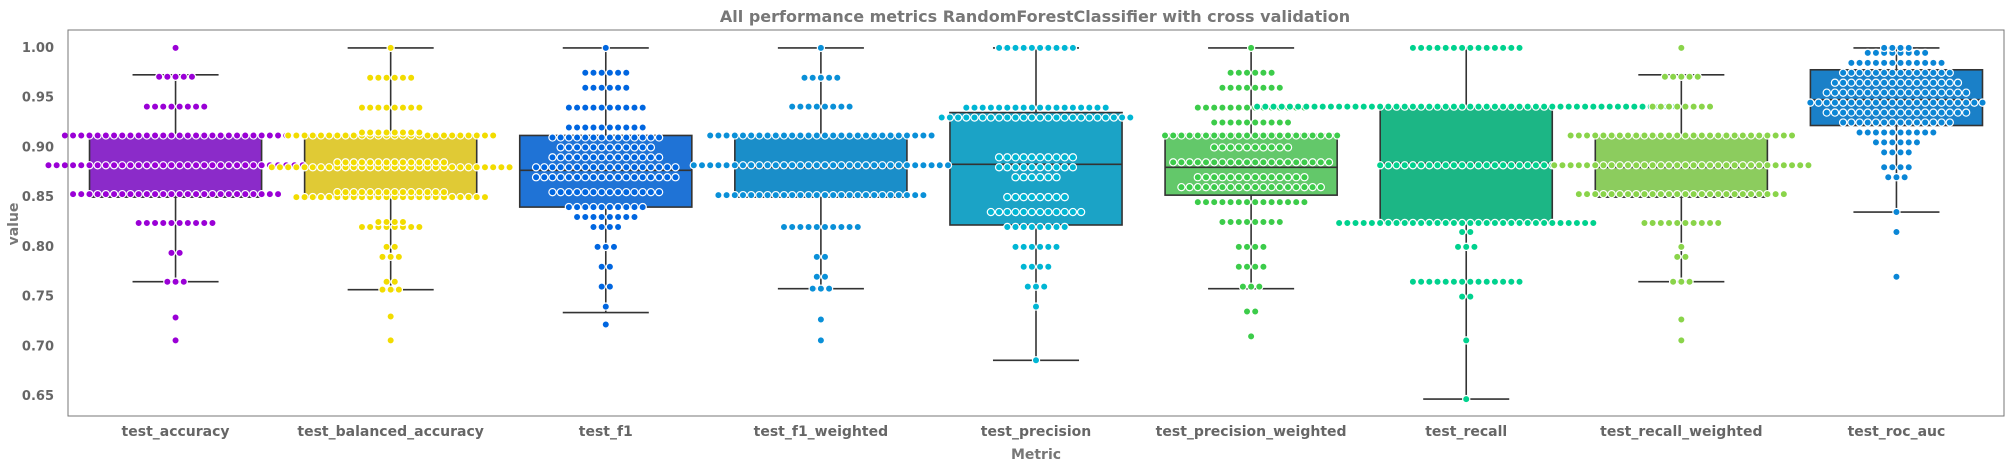  What do you see at coordinates (1036, 204) in the screenshot?
I see `box-test_precision` at bounding box center [1036, 204].